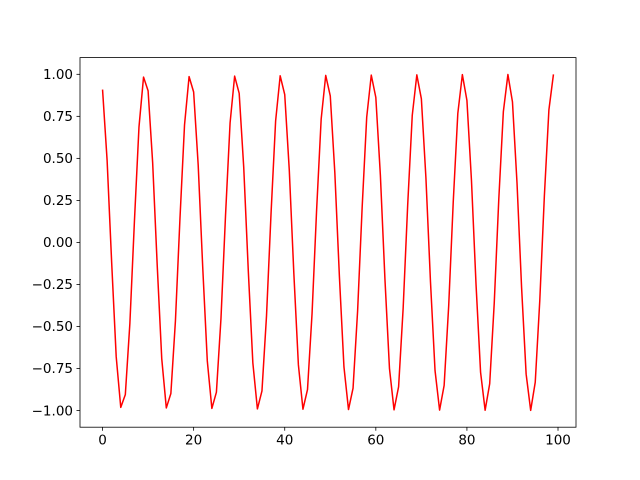  I want to click on y-tick-label: −0.75, so click(52, 369).